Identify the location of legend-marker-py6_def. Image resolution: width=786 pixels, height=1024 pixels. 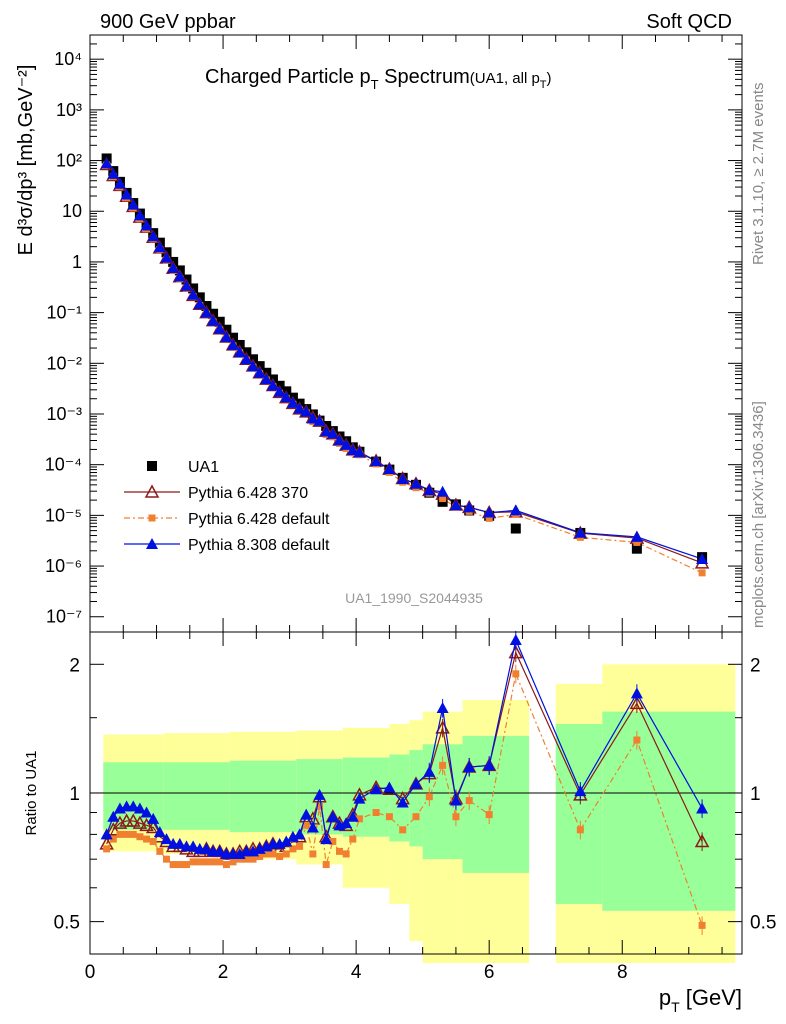
(152, 518).